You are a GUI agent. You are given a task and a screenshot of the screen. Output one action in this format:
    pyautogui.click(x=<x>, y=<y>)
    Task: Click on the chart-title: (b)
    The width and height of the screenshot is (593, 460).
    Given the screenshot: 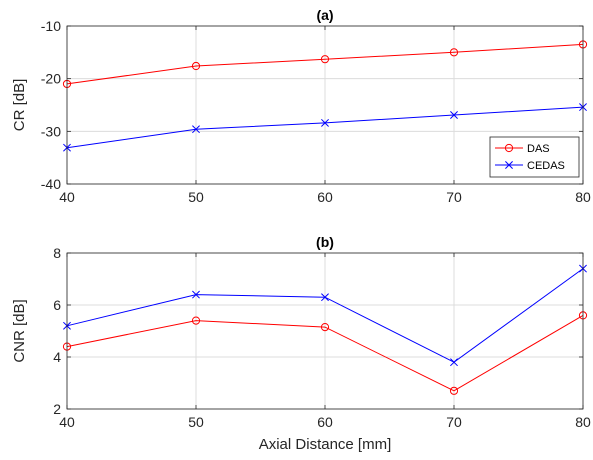 What is the action you would take?
    pyautogui.click(x=325, y=242)
    